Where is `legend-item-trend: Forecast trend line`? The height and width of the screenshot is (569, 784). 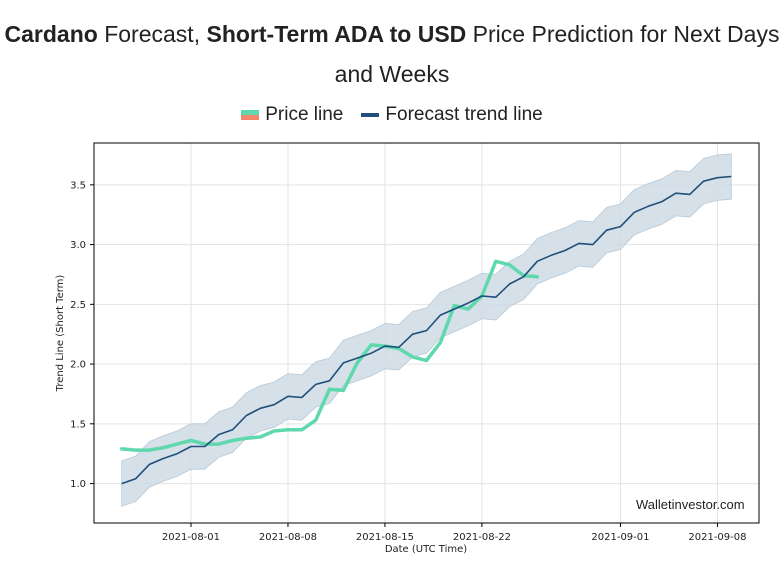 legend-item-trend: Forecast trend line is located at coordinates (452, 115).